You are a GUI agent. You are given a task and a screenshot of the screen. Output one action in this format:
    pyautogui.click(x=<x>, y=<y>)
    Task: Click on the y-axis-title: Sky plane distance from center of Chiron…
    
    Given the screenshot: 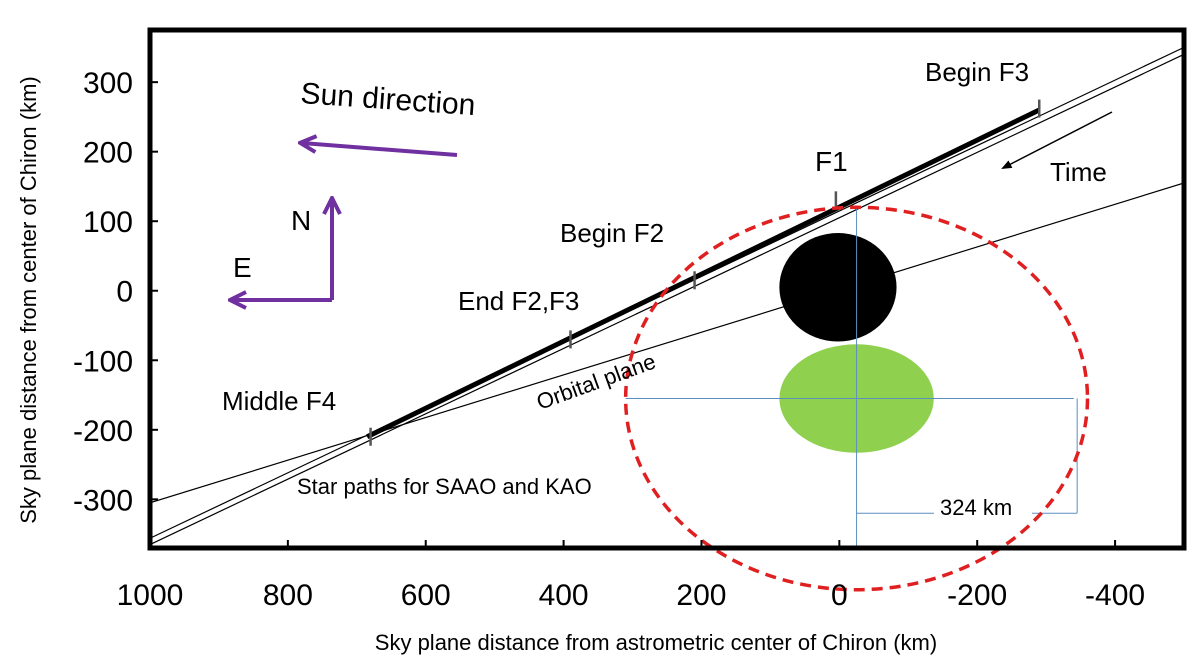 What is the action you would take?
    pyautogui.click(x=28, y=300)
    